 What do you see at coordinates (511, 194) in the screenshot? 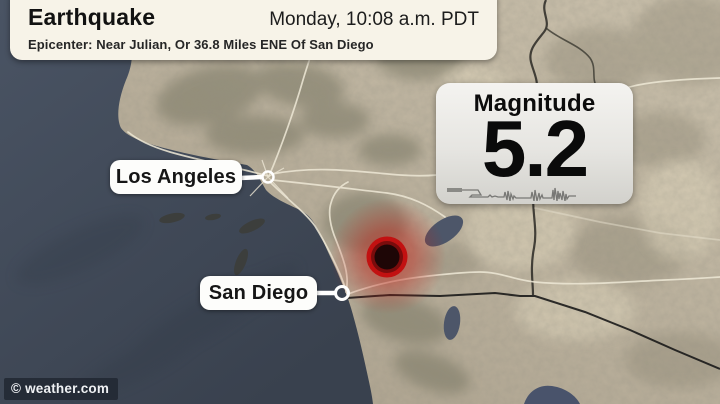
I see `seismograph-icon` at bounding box center [511, 194].